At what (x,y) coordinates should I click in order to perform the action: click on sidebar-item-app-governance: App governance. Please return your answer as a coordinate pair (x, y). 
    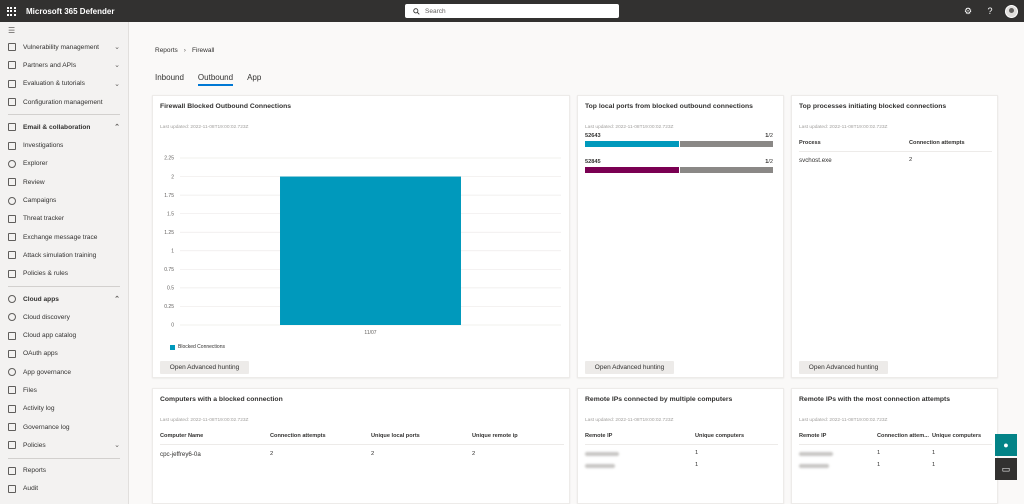
    Looking at the image, I should click on (64, 372).